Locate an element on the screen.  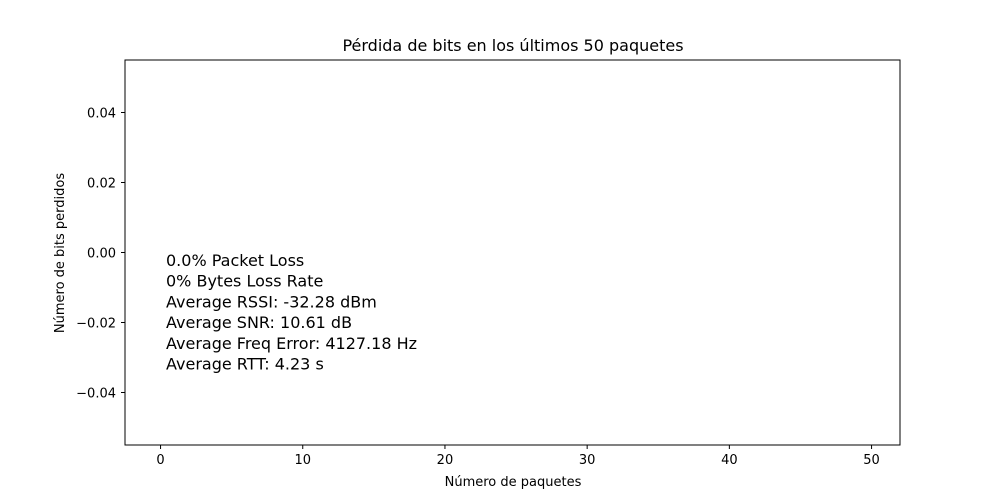
y-tick-label: −0.02 is located at coordinates (96, 324).